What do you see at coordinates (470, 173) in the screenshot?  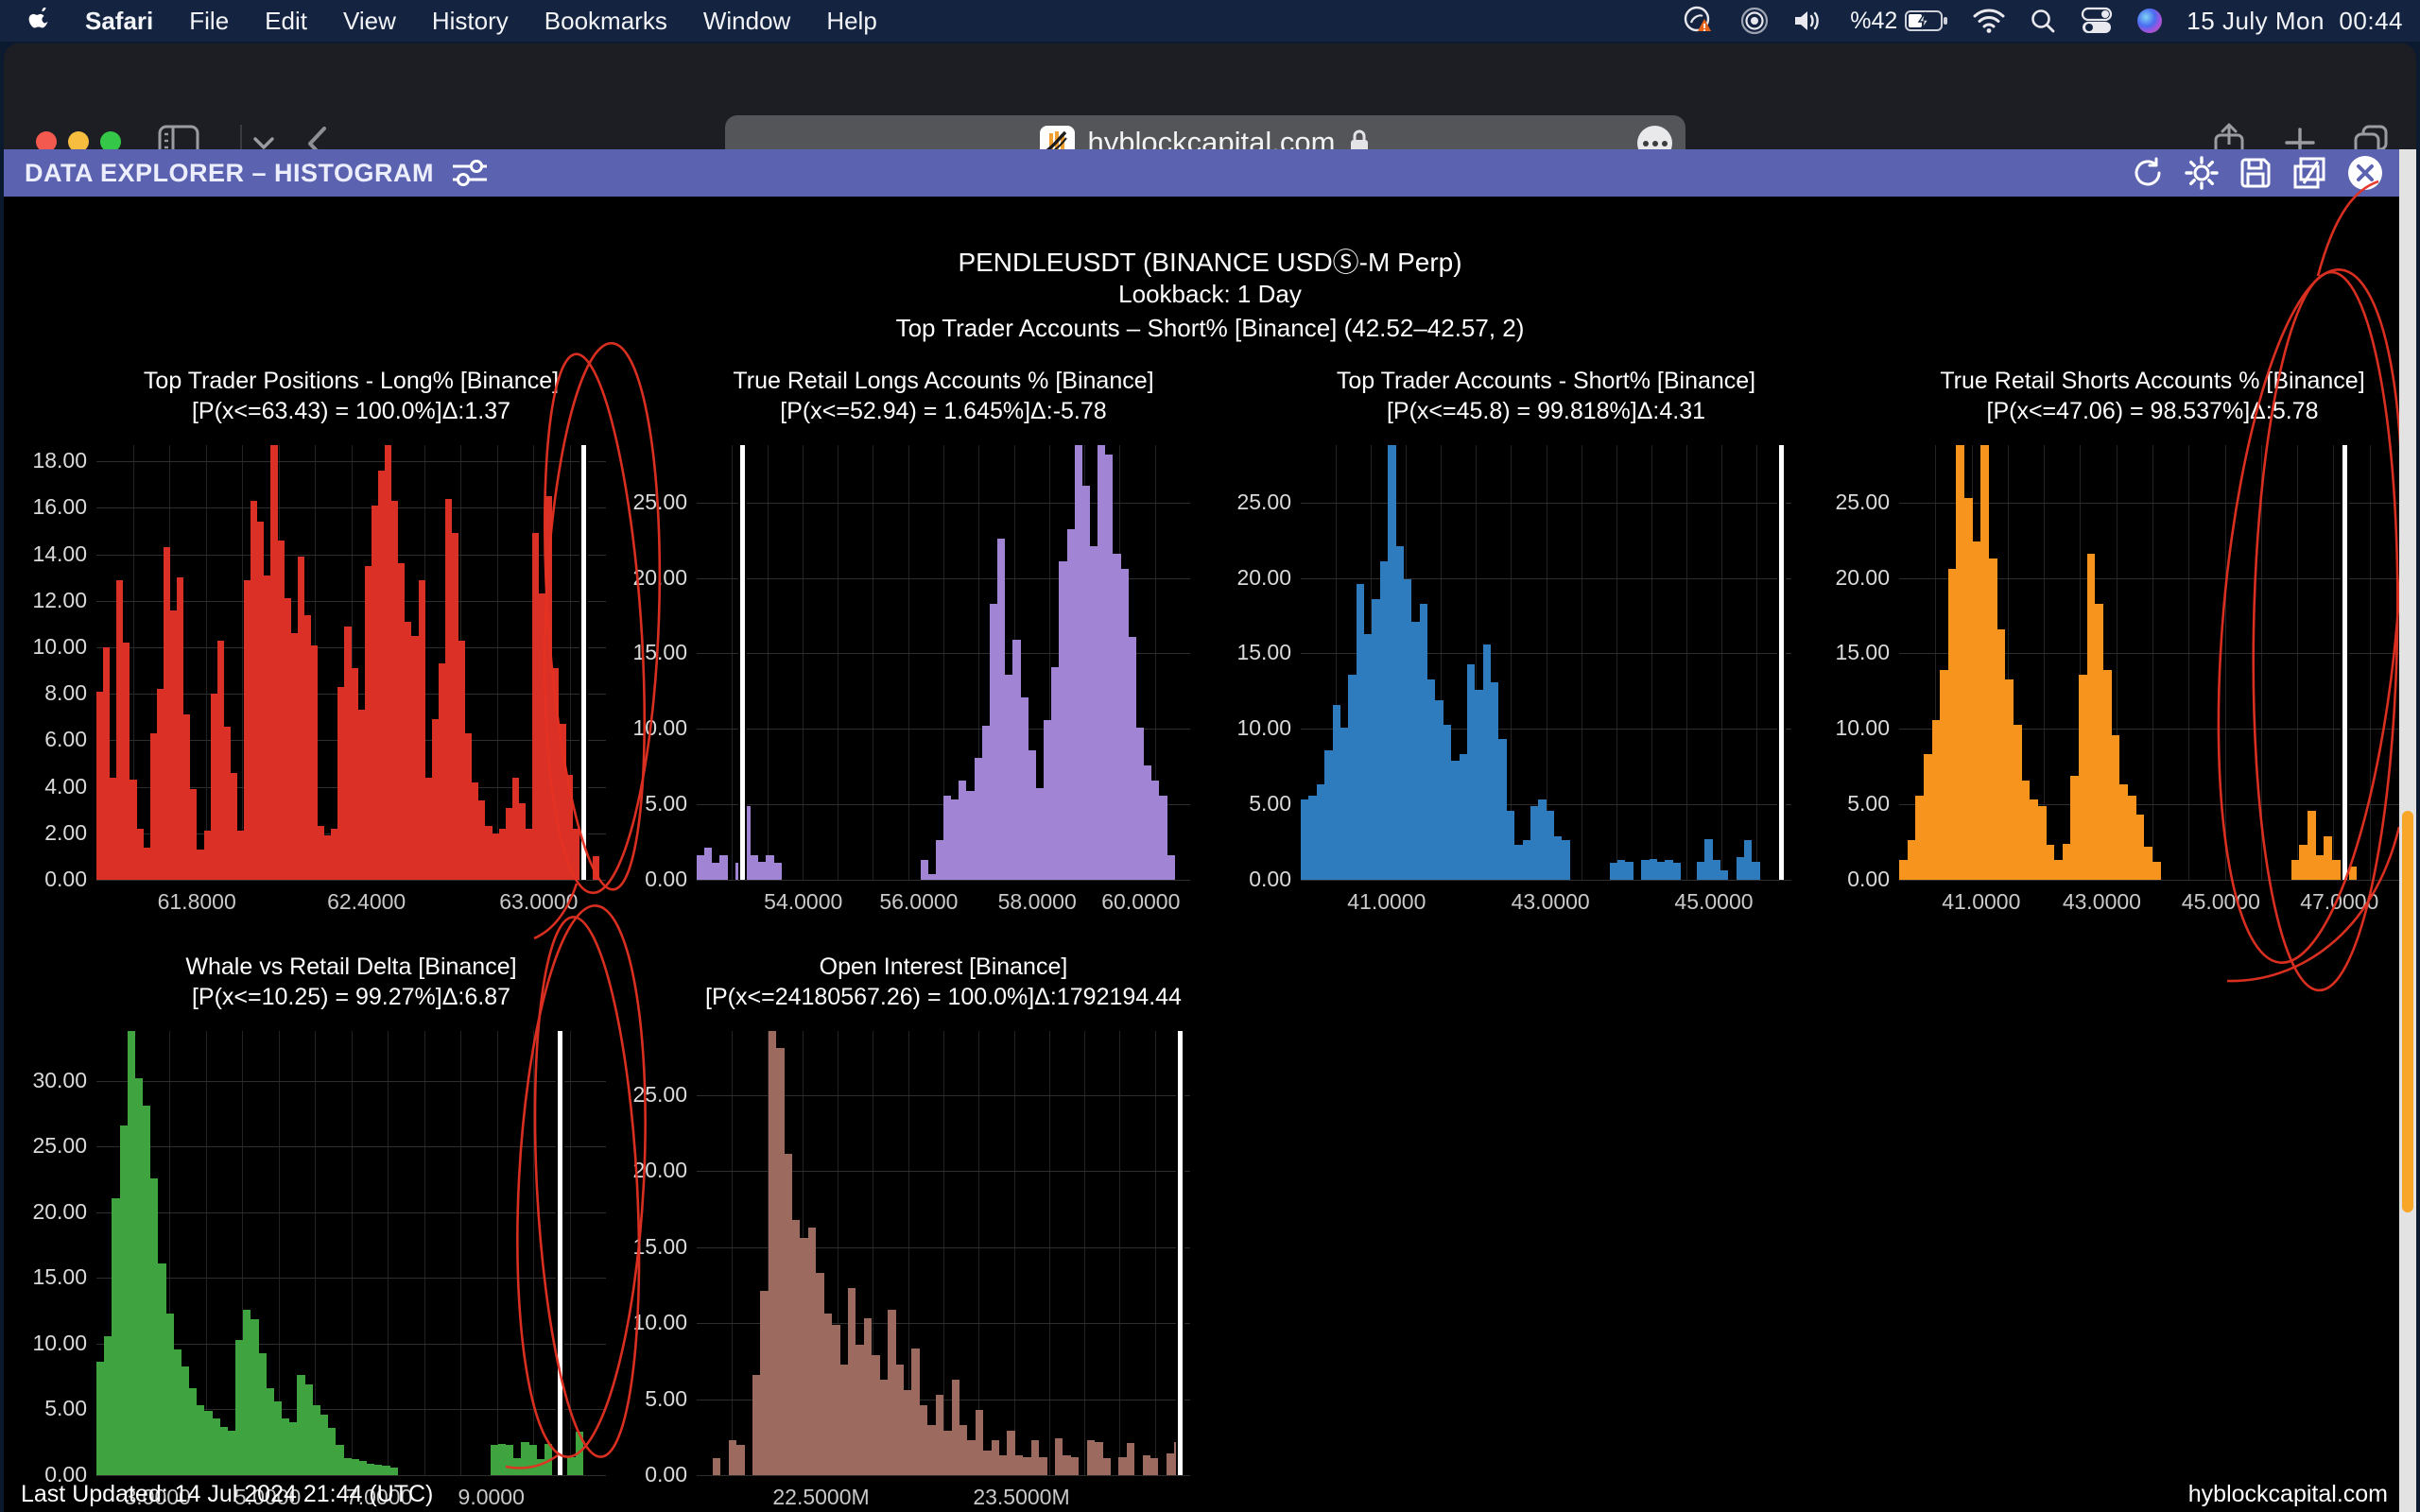 I see `filter-sliders-icon` at bounding box center [470, 173].